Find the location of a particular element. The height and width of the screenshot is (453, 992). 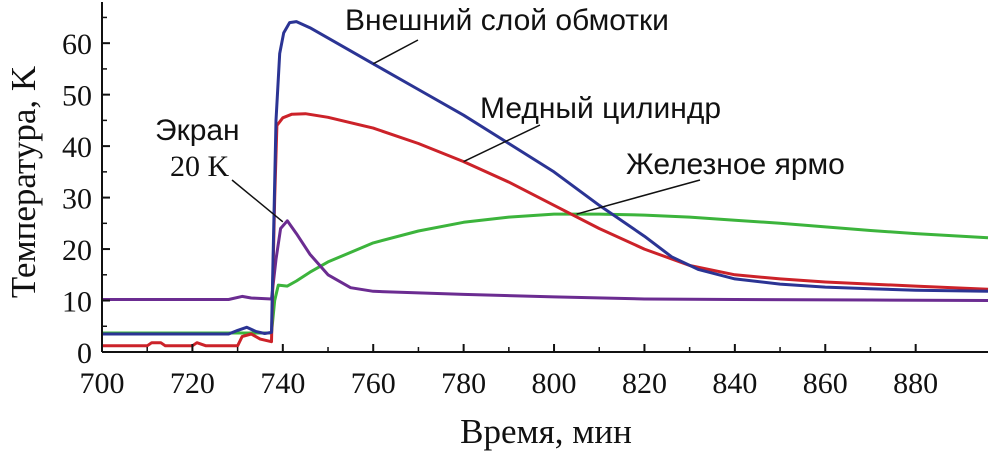

y-tick-label: 50 is located at coordinates (77, 96).